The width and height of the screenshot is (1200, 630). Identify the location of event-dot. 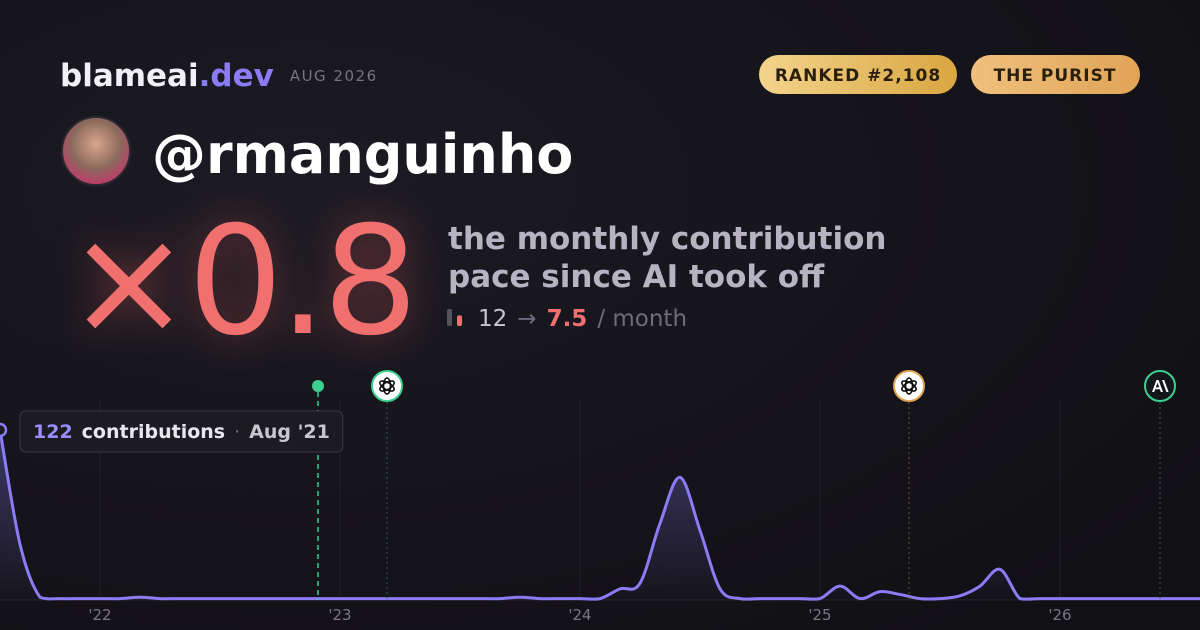
(318, 386).